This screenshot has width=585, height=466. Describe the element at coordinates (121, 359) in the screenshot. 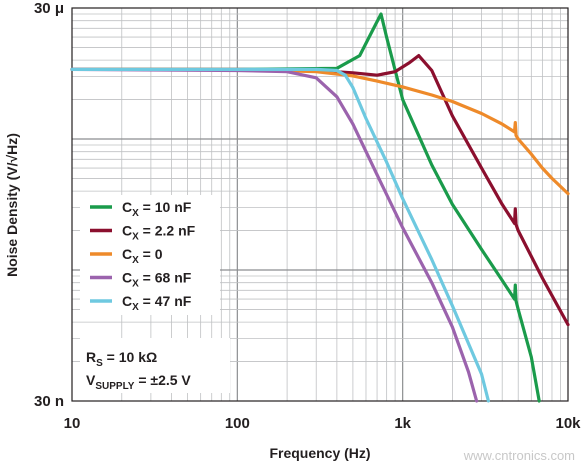

I see `condition-label-0: RS = 10 kΩ` at that location.